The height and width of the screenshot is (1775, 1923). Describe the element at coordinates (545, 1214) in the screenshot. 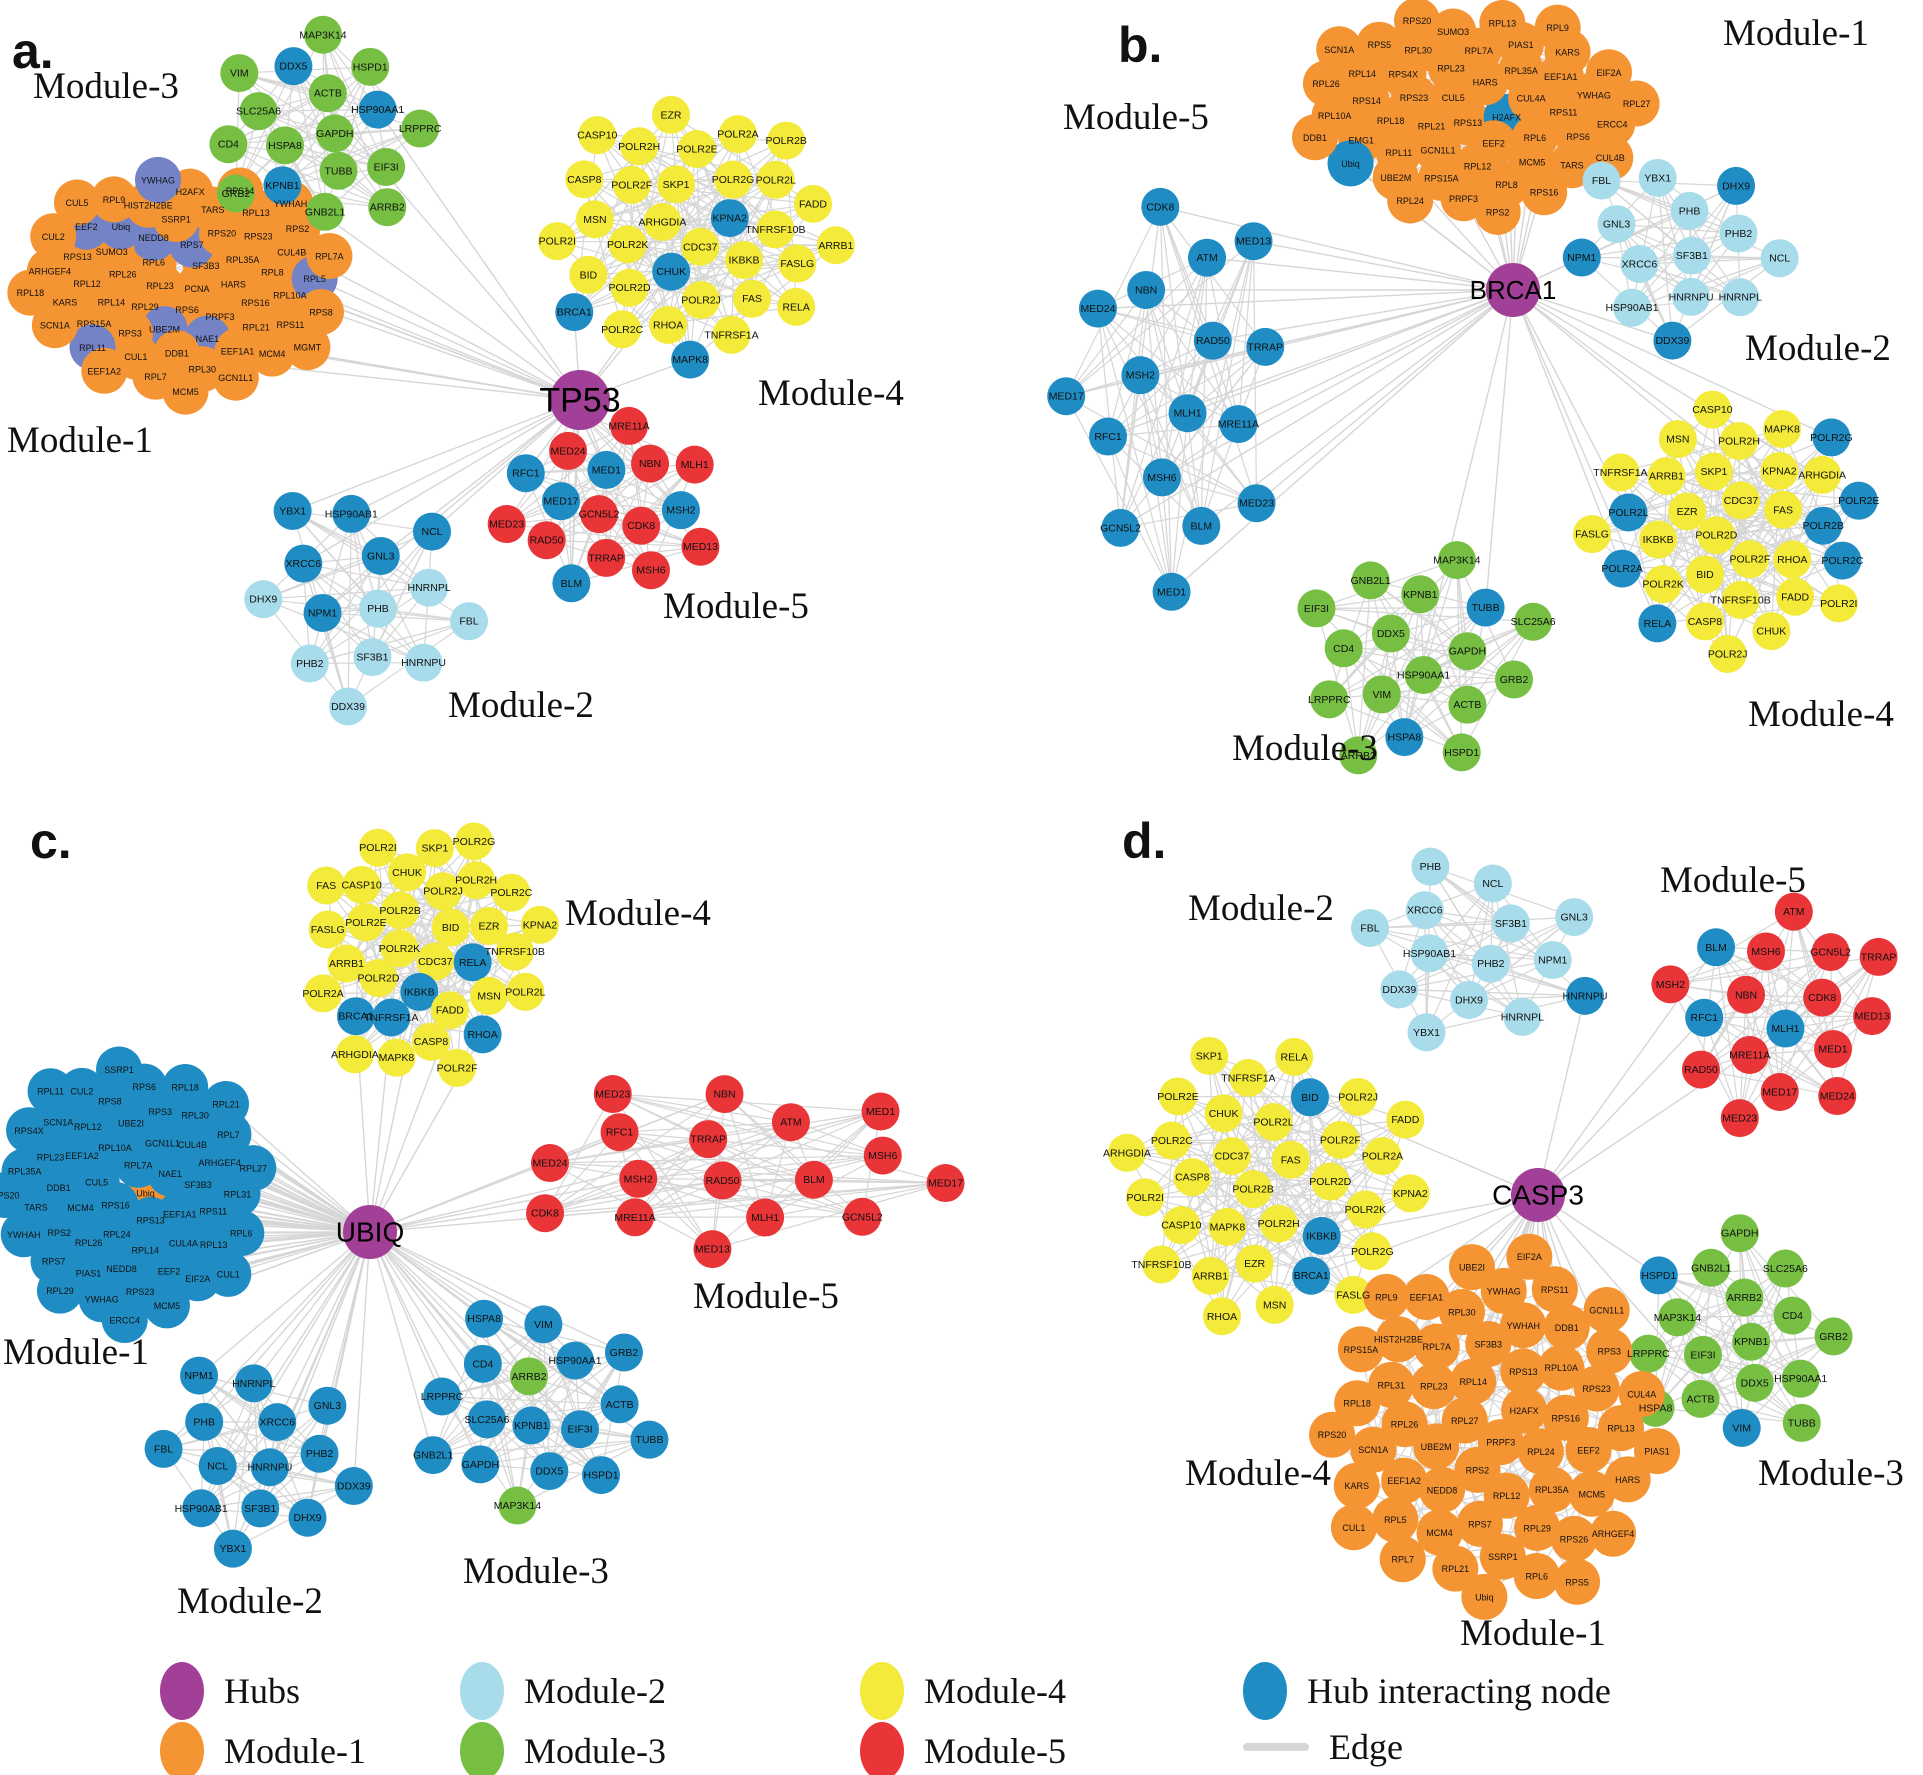

I see `node-label: CDK8` at that location.